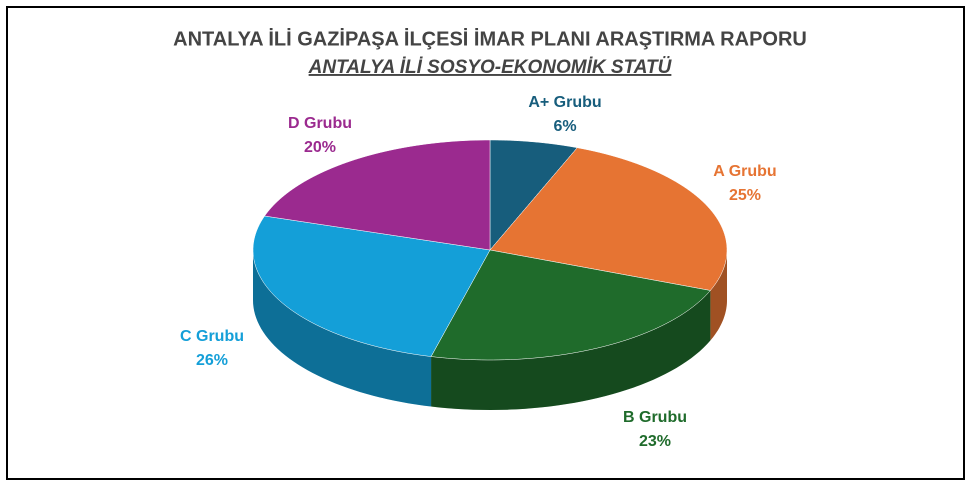 The image size is (972, 487). What do you see at coordinates (212, 360) in the screenshot?
I see `value-label: 26%` at bounding box center [212, 360].